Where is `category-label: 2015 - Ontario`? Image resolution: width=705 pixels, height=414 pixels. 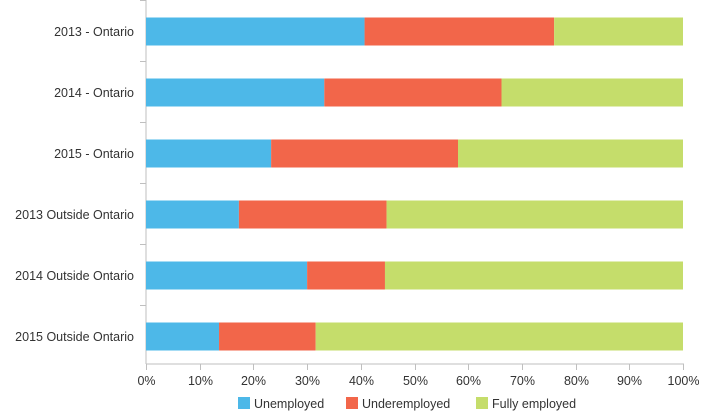 category-label: 2015 - Ontario is located at coordinates (94, 154).